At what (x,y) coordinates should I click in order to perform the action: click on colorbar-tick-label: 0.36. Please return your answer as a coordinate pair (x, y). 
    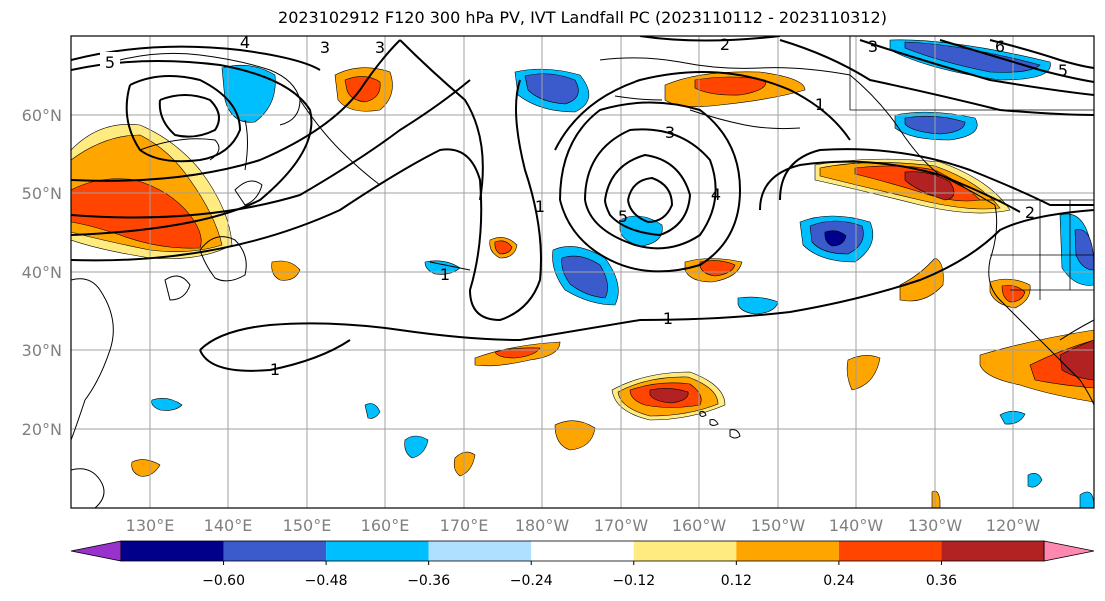
    Looking at the image, I should click on (941, 581).